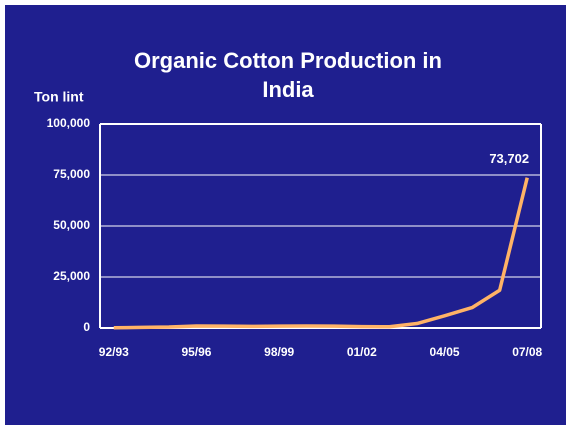 Image resolution: width=571 pixels, height=430 pixels. What do you see at coordinates (59, 97) in the screenshot?
I see `y-axis-label: Ton lint` at bounding box center [59, 97].